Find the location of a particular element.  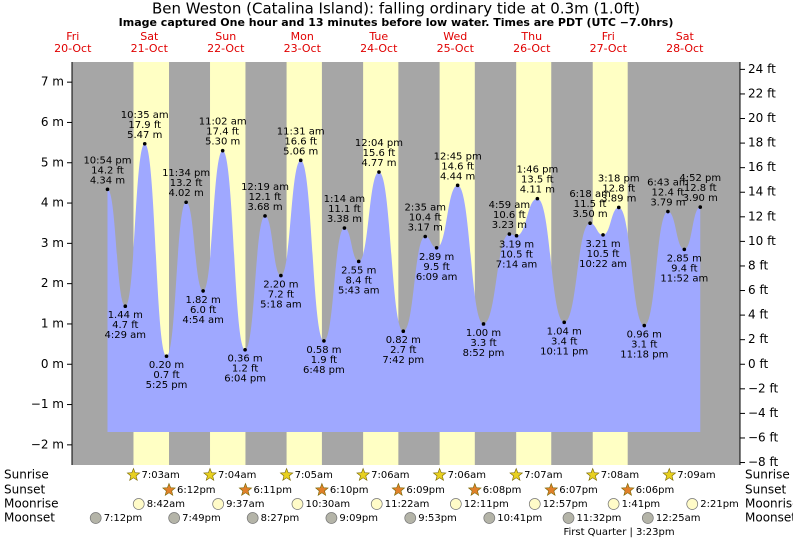

tide-label: 0.7 ft is located at coordinates (166, 375).